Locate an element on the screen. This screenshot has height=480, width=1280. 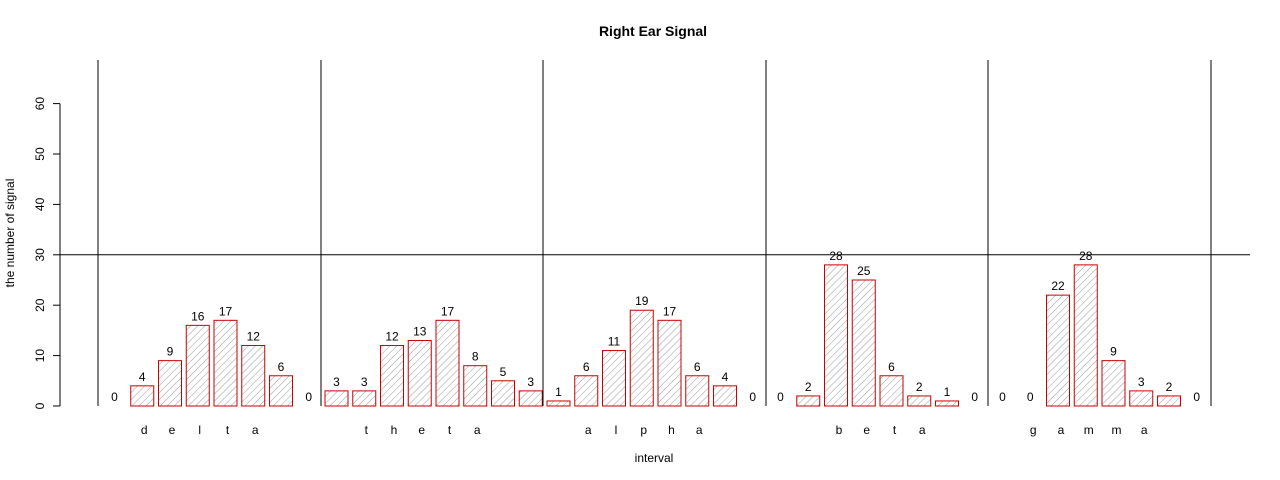
bar-value-label: 13 is located at coordinates (420, 331).